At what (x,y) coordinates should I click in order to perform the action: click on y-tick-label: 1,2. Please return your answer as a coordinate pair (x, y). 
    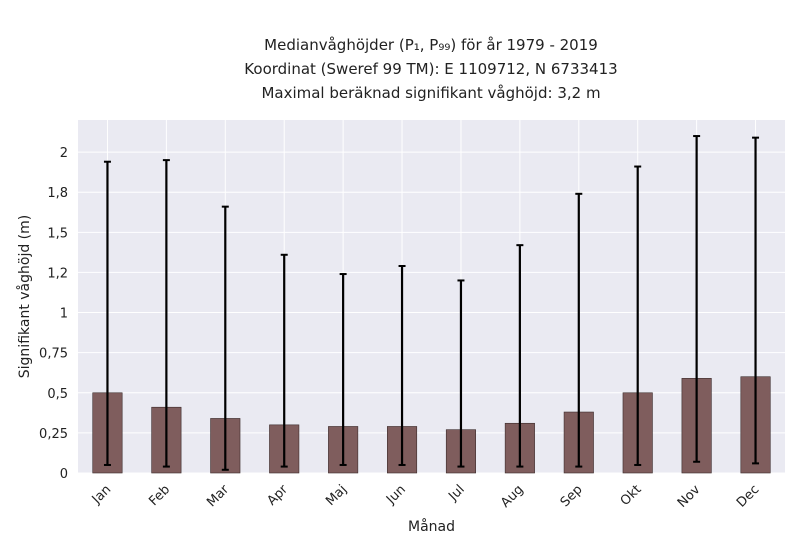
    Looking at the image, I should click on (57, 273).